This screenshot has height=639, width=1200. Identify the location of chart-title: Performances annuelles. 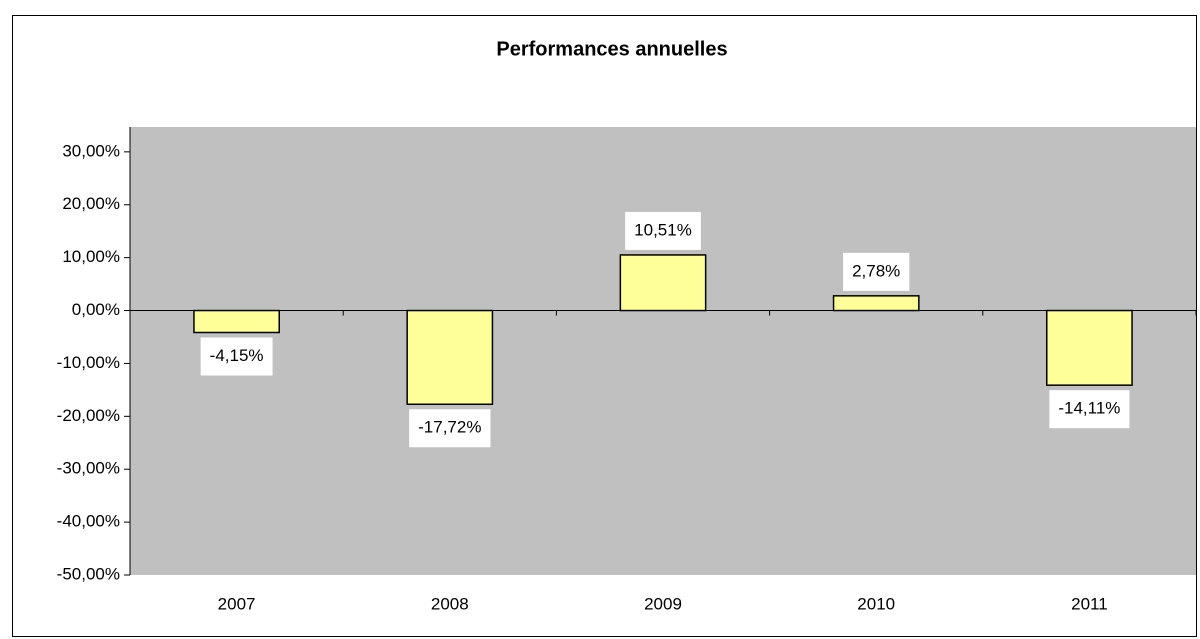
(611, 49).